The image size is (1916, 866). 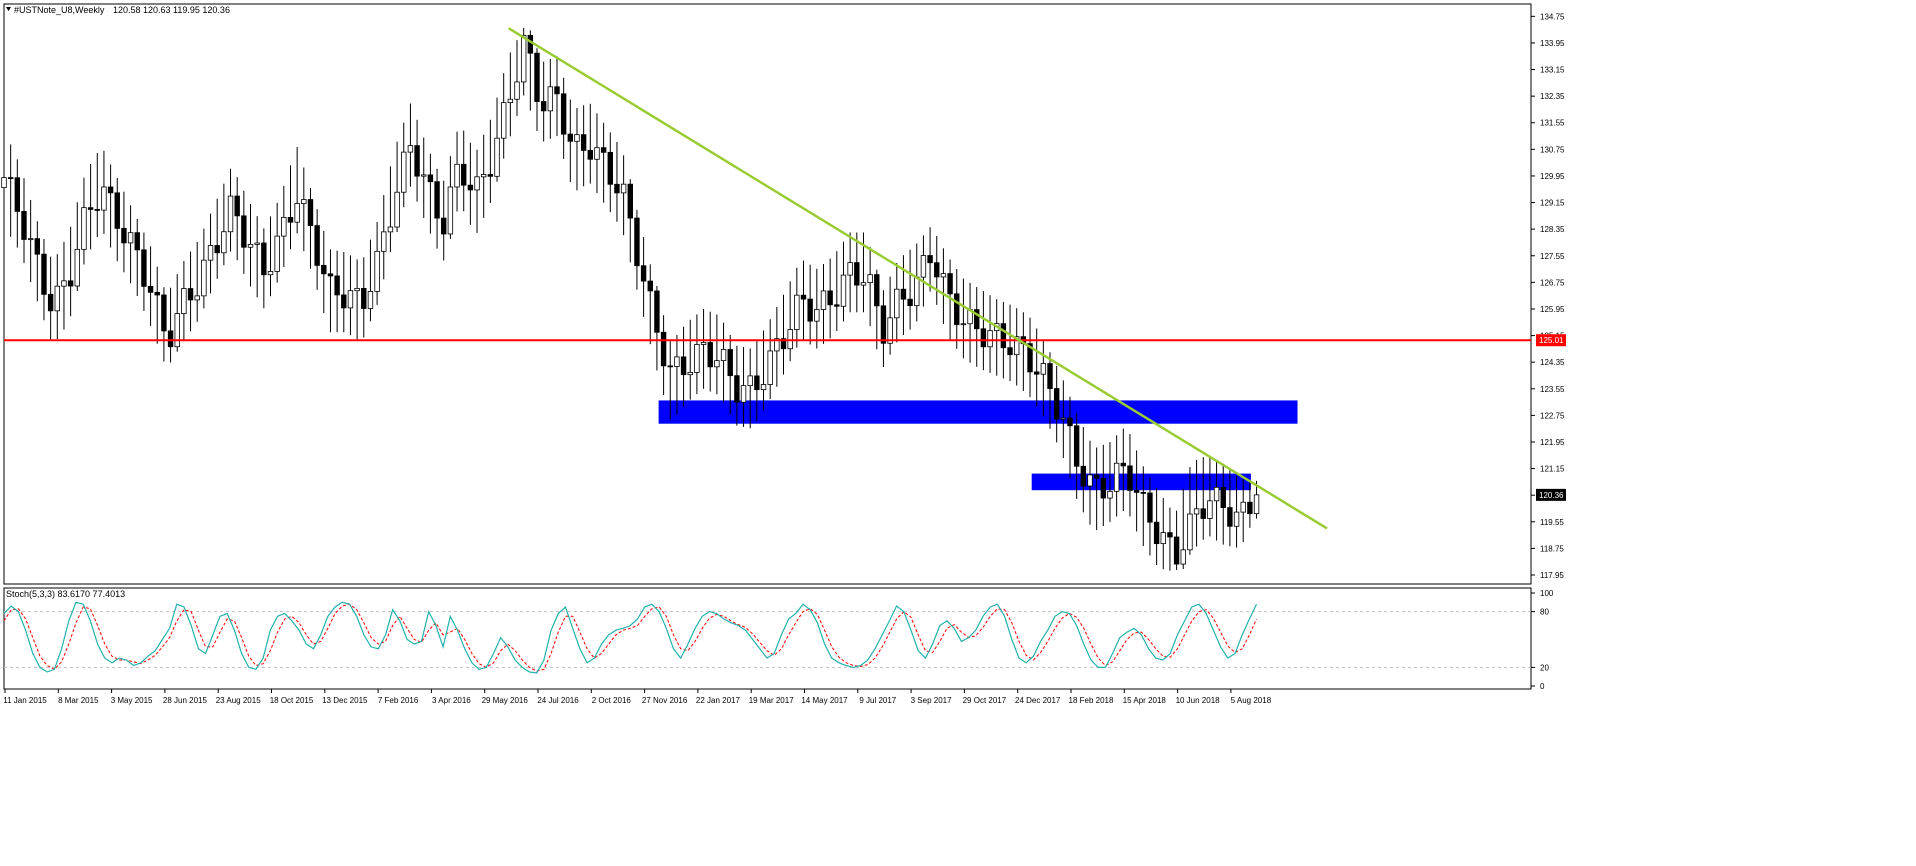 I want to click on y-tick-label: 126.75, so click(x=1552, y=282).